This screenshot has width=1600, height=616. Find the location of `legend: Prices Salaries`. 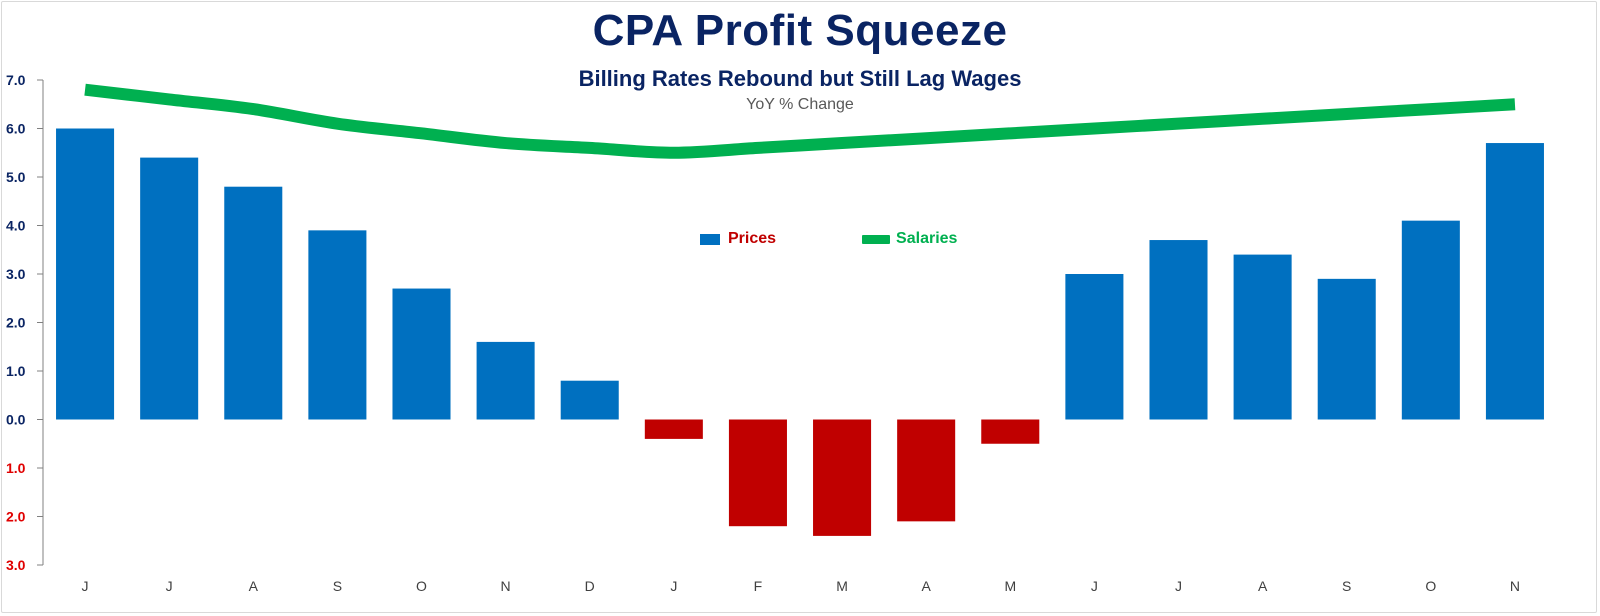

legend: Prices Salaries is located at coordinates (828, 239).